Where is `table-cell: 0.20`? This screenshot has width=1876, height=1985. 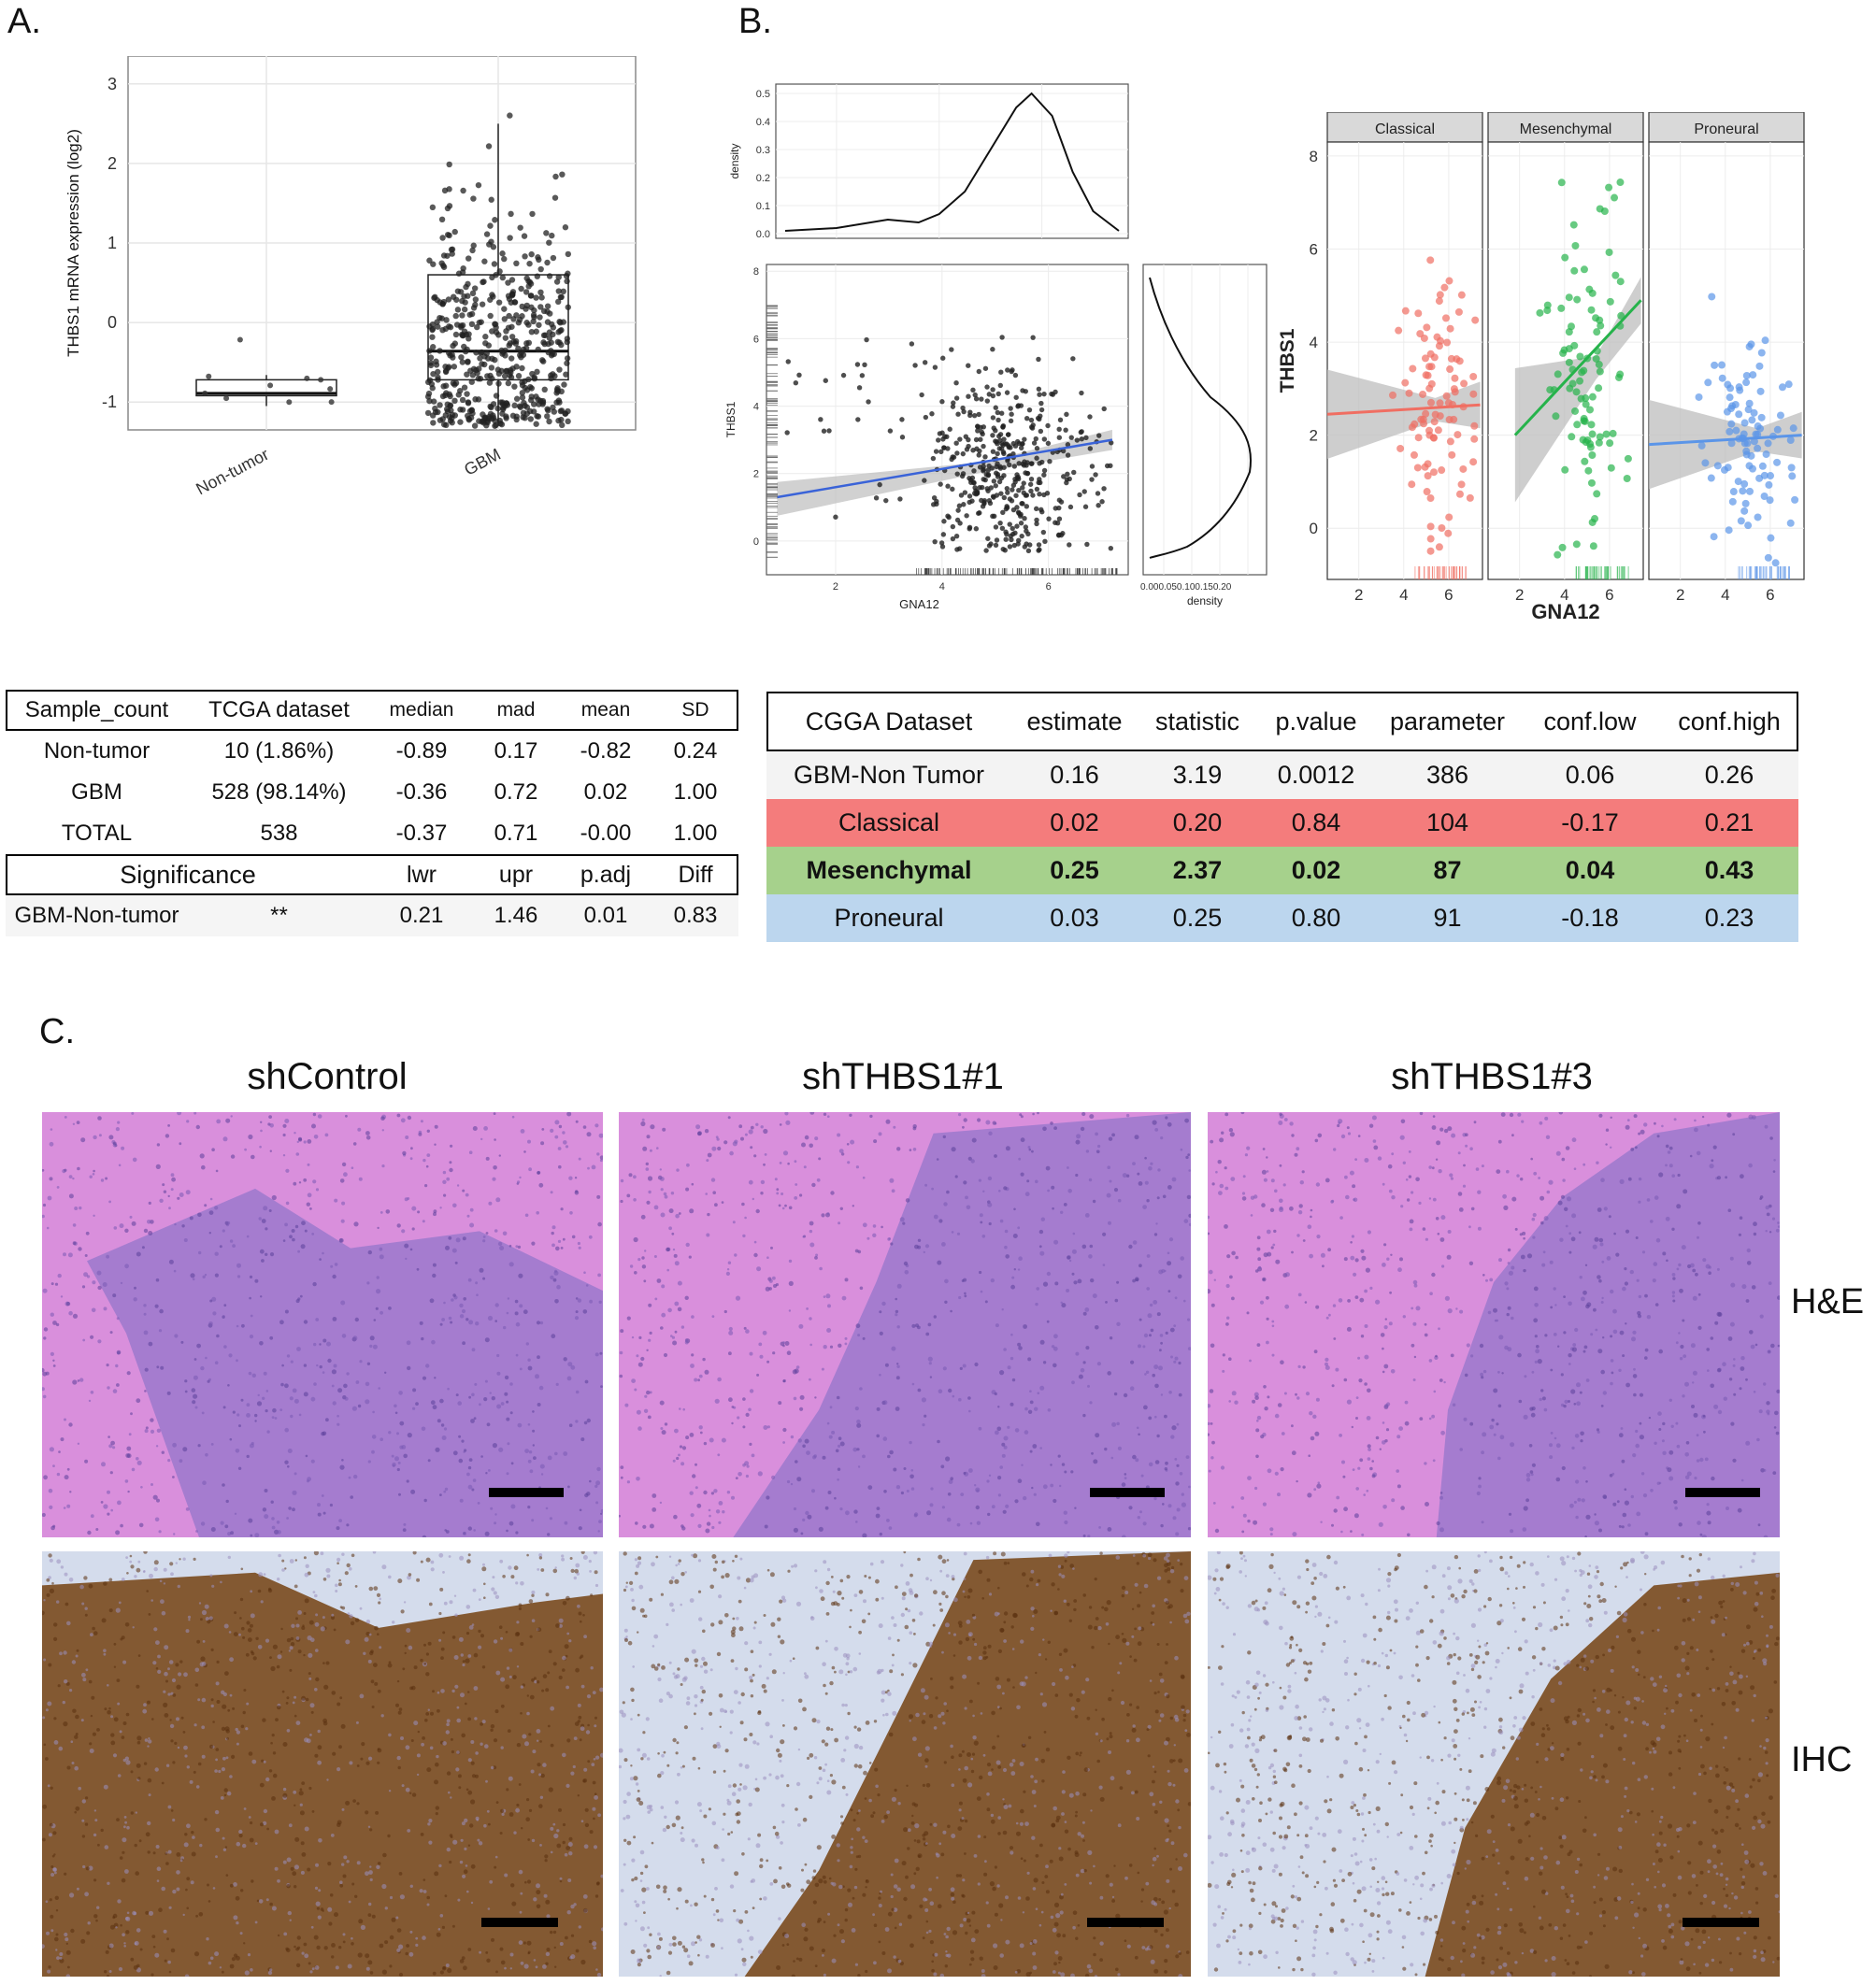
table-cell: 0.20 is located at coordinates (1197, 822).